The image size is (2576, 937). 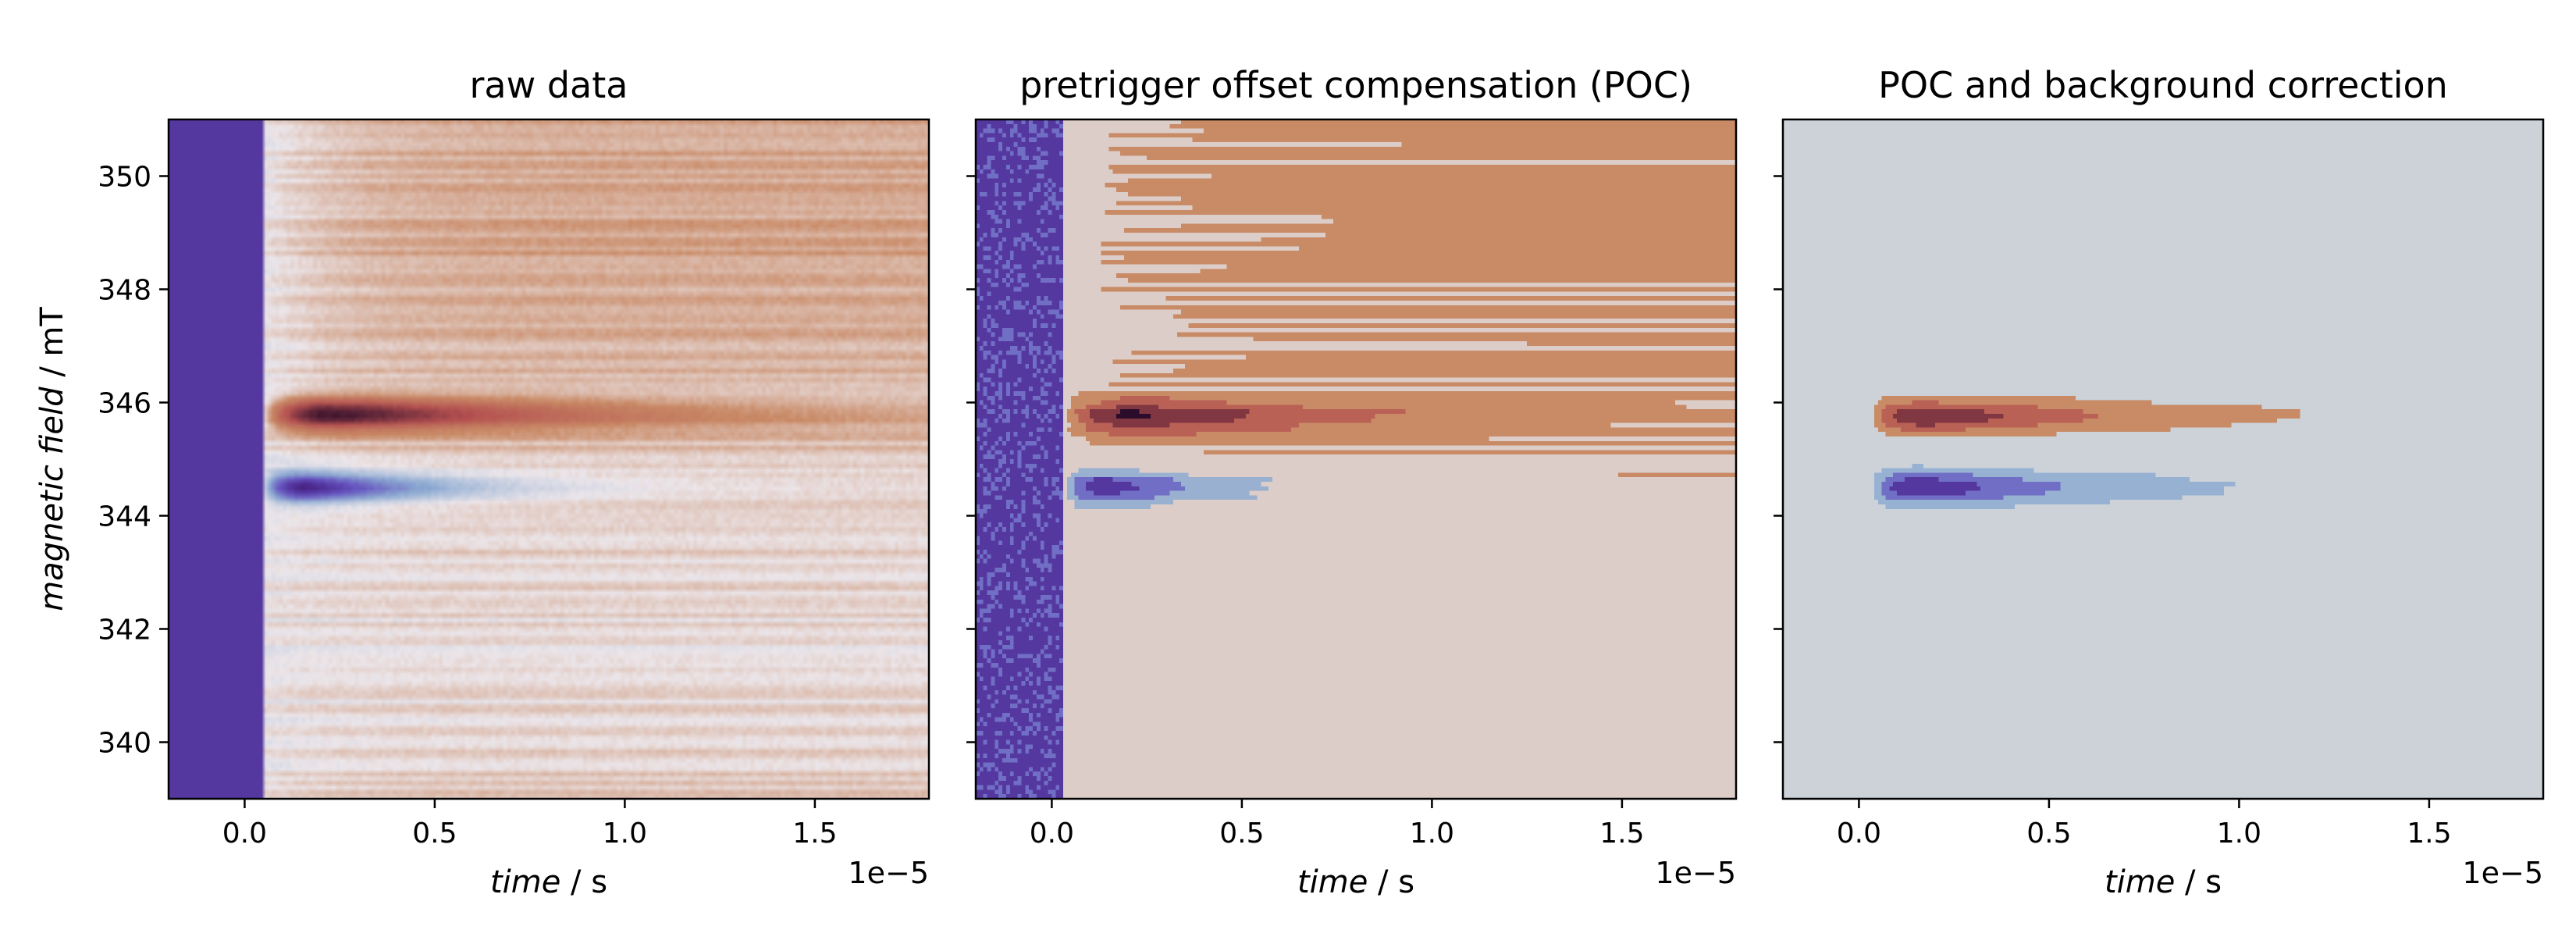 What do you see at coordinates (124, 178) in the screenshot?
I see `y-tick-label: 350` at bounding box center [124, 178].